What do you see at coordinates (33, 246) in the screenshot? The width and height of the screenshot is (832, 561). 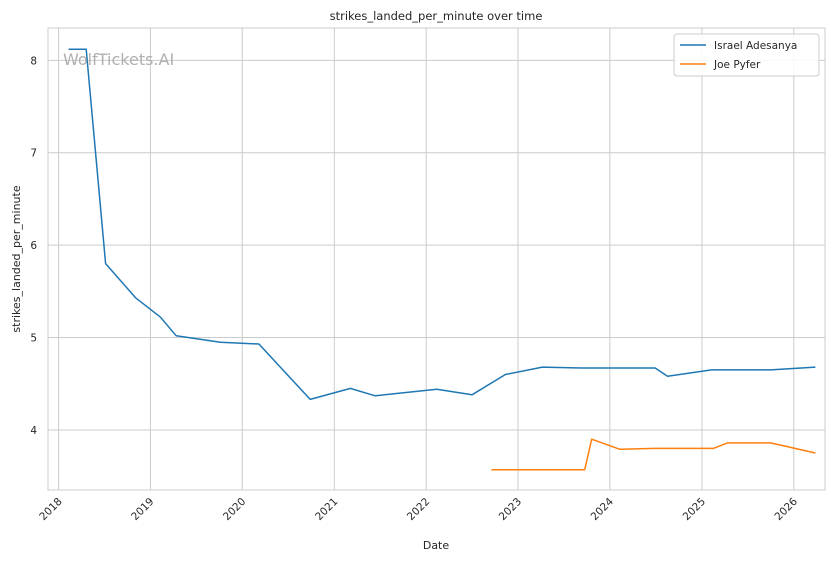 I see `y-tick-label: 6` at bounding box center [33, 246].